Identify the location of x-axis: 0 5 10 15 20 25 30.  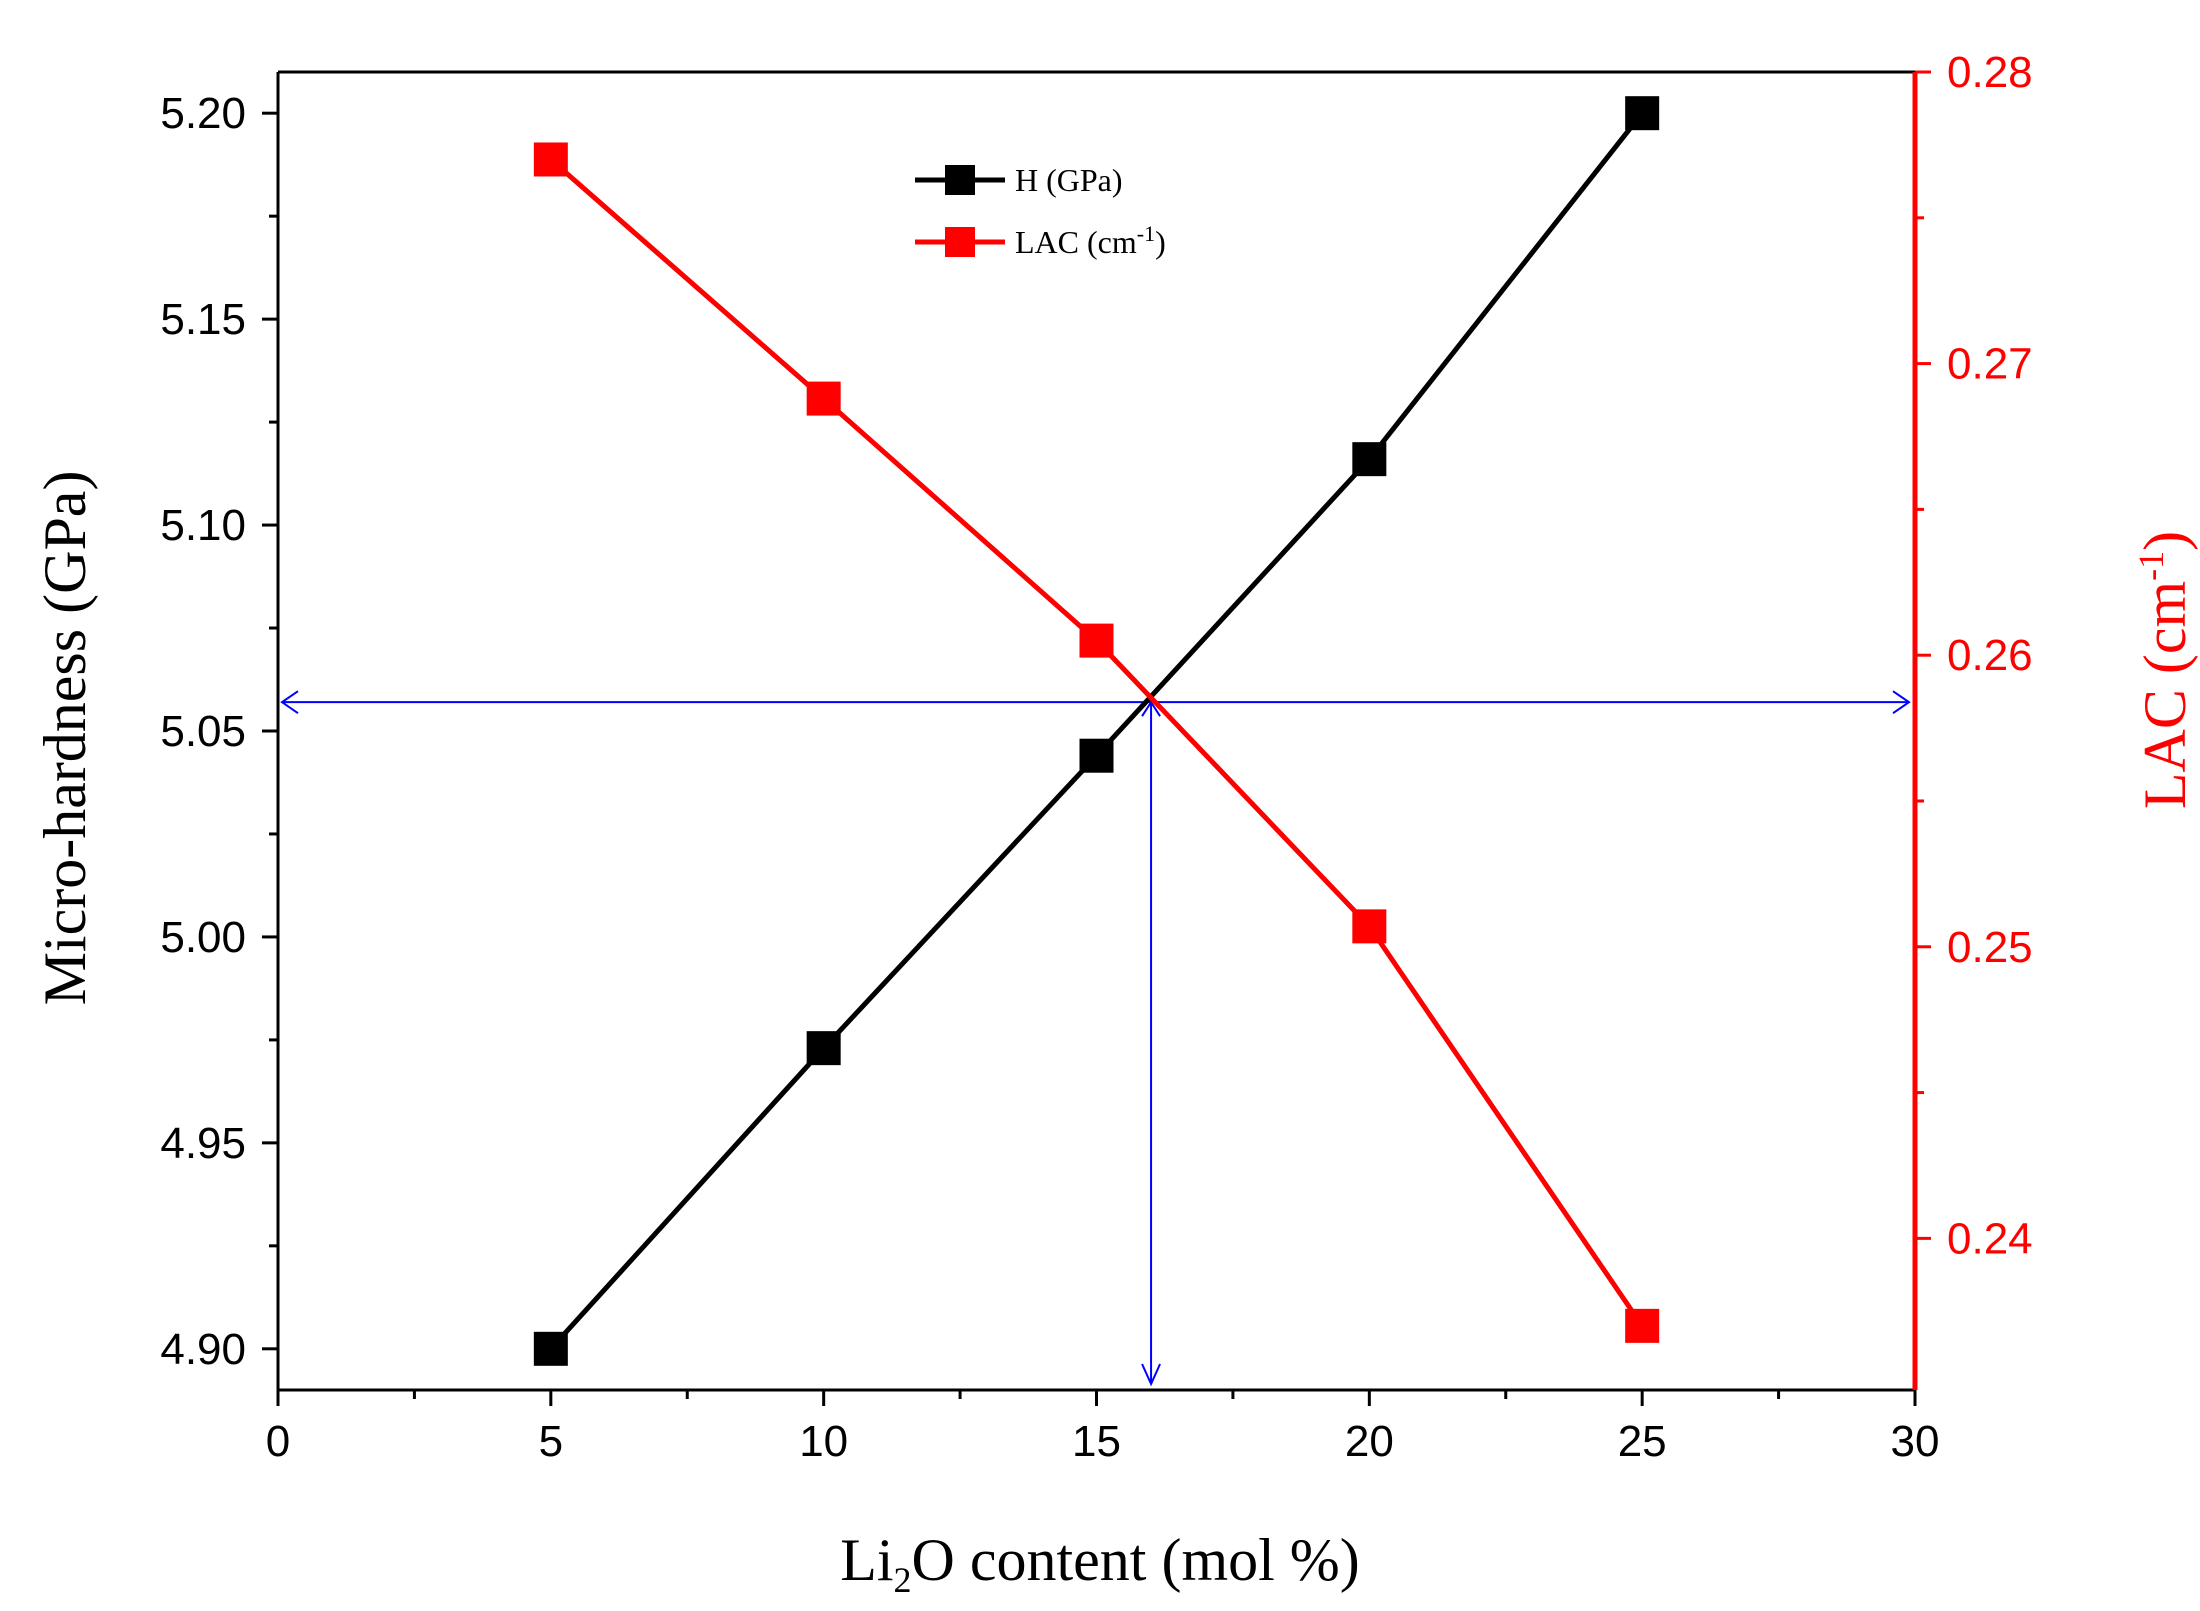
(1103, 1428).